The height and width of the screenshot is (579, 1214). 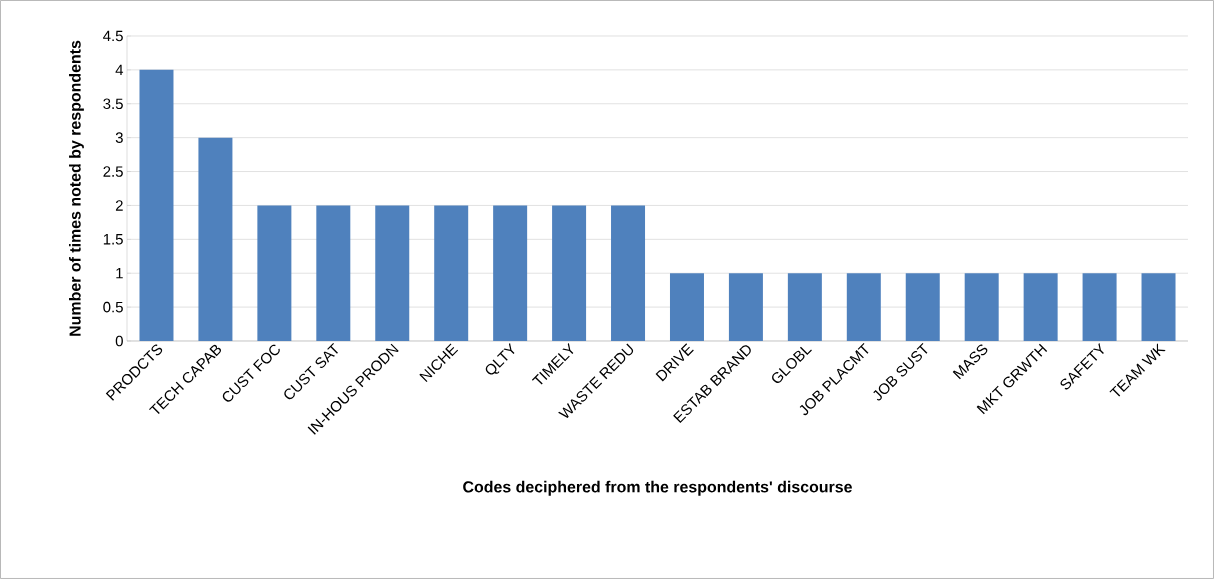 What do you see at coordinates (113, 36) in the screenshot?
I see `y-tick-label: 4.5` at bounding box center [113, 36].